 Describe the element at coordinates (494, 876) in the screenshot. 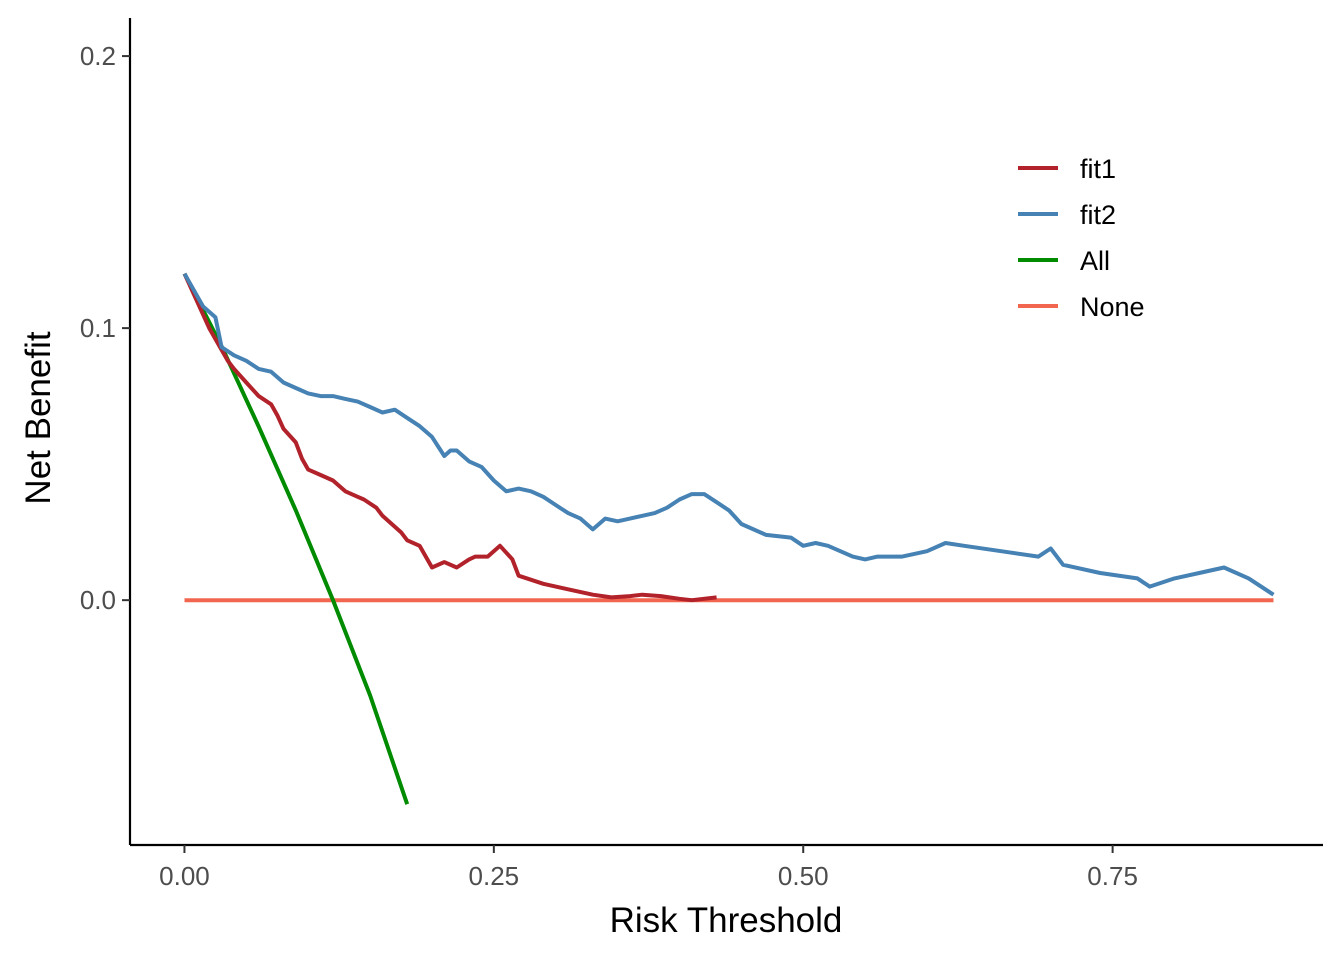

I see `x-tick-label: 0.25` at that location.